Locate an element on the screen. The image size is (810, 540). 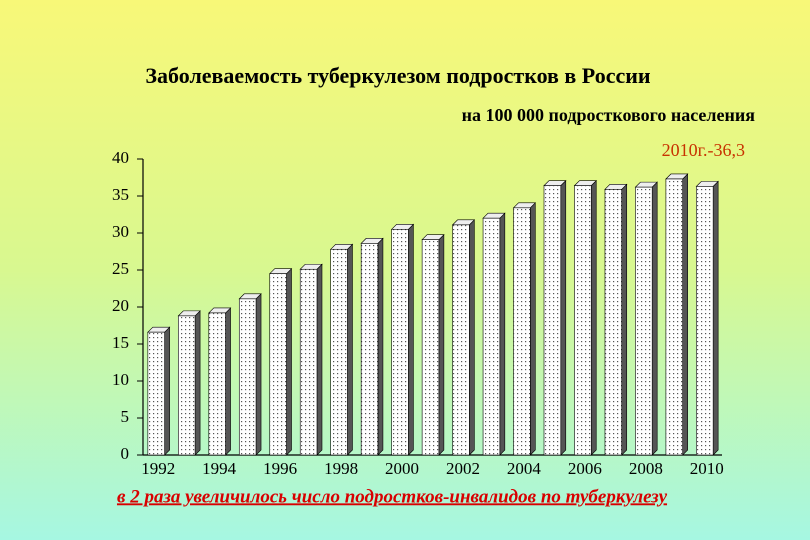
x-tick-label: 1994 is located at coordinates (219, 468).